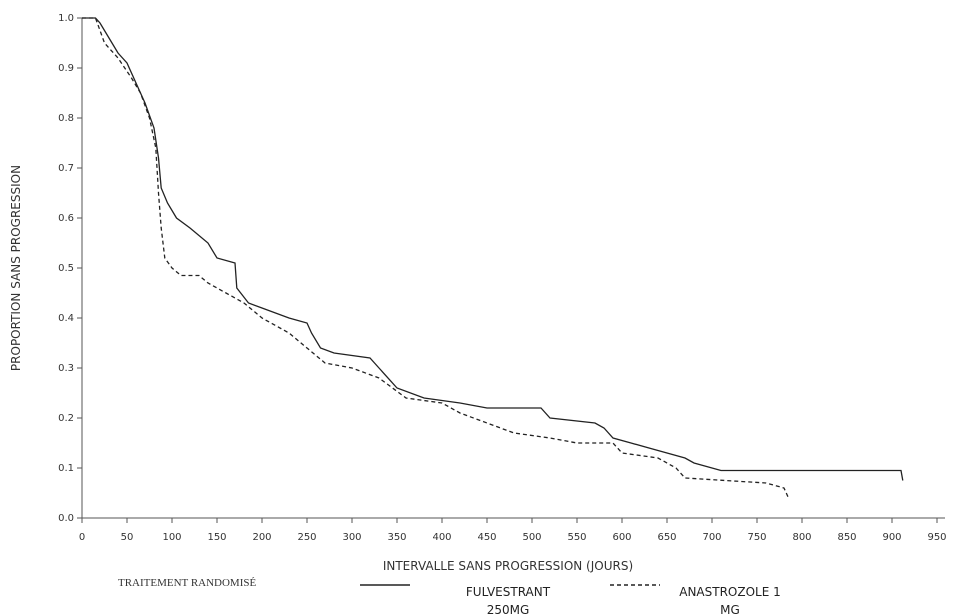 The height and width of the screenshot is (615, 965). I want to click on x-tick-label: 250, so click(306, 537).